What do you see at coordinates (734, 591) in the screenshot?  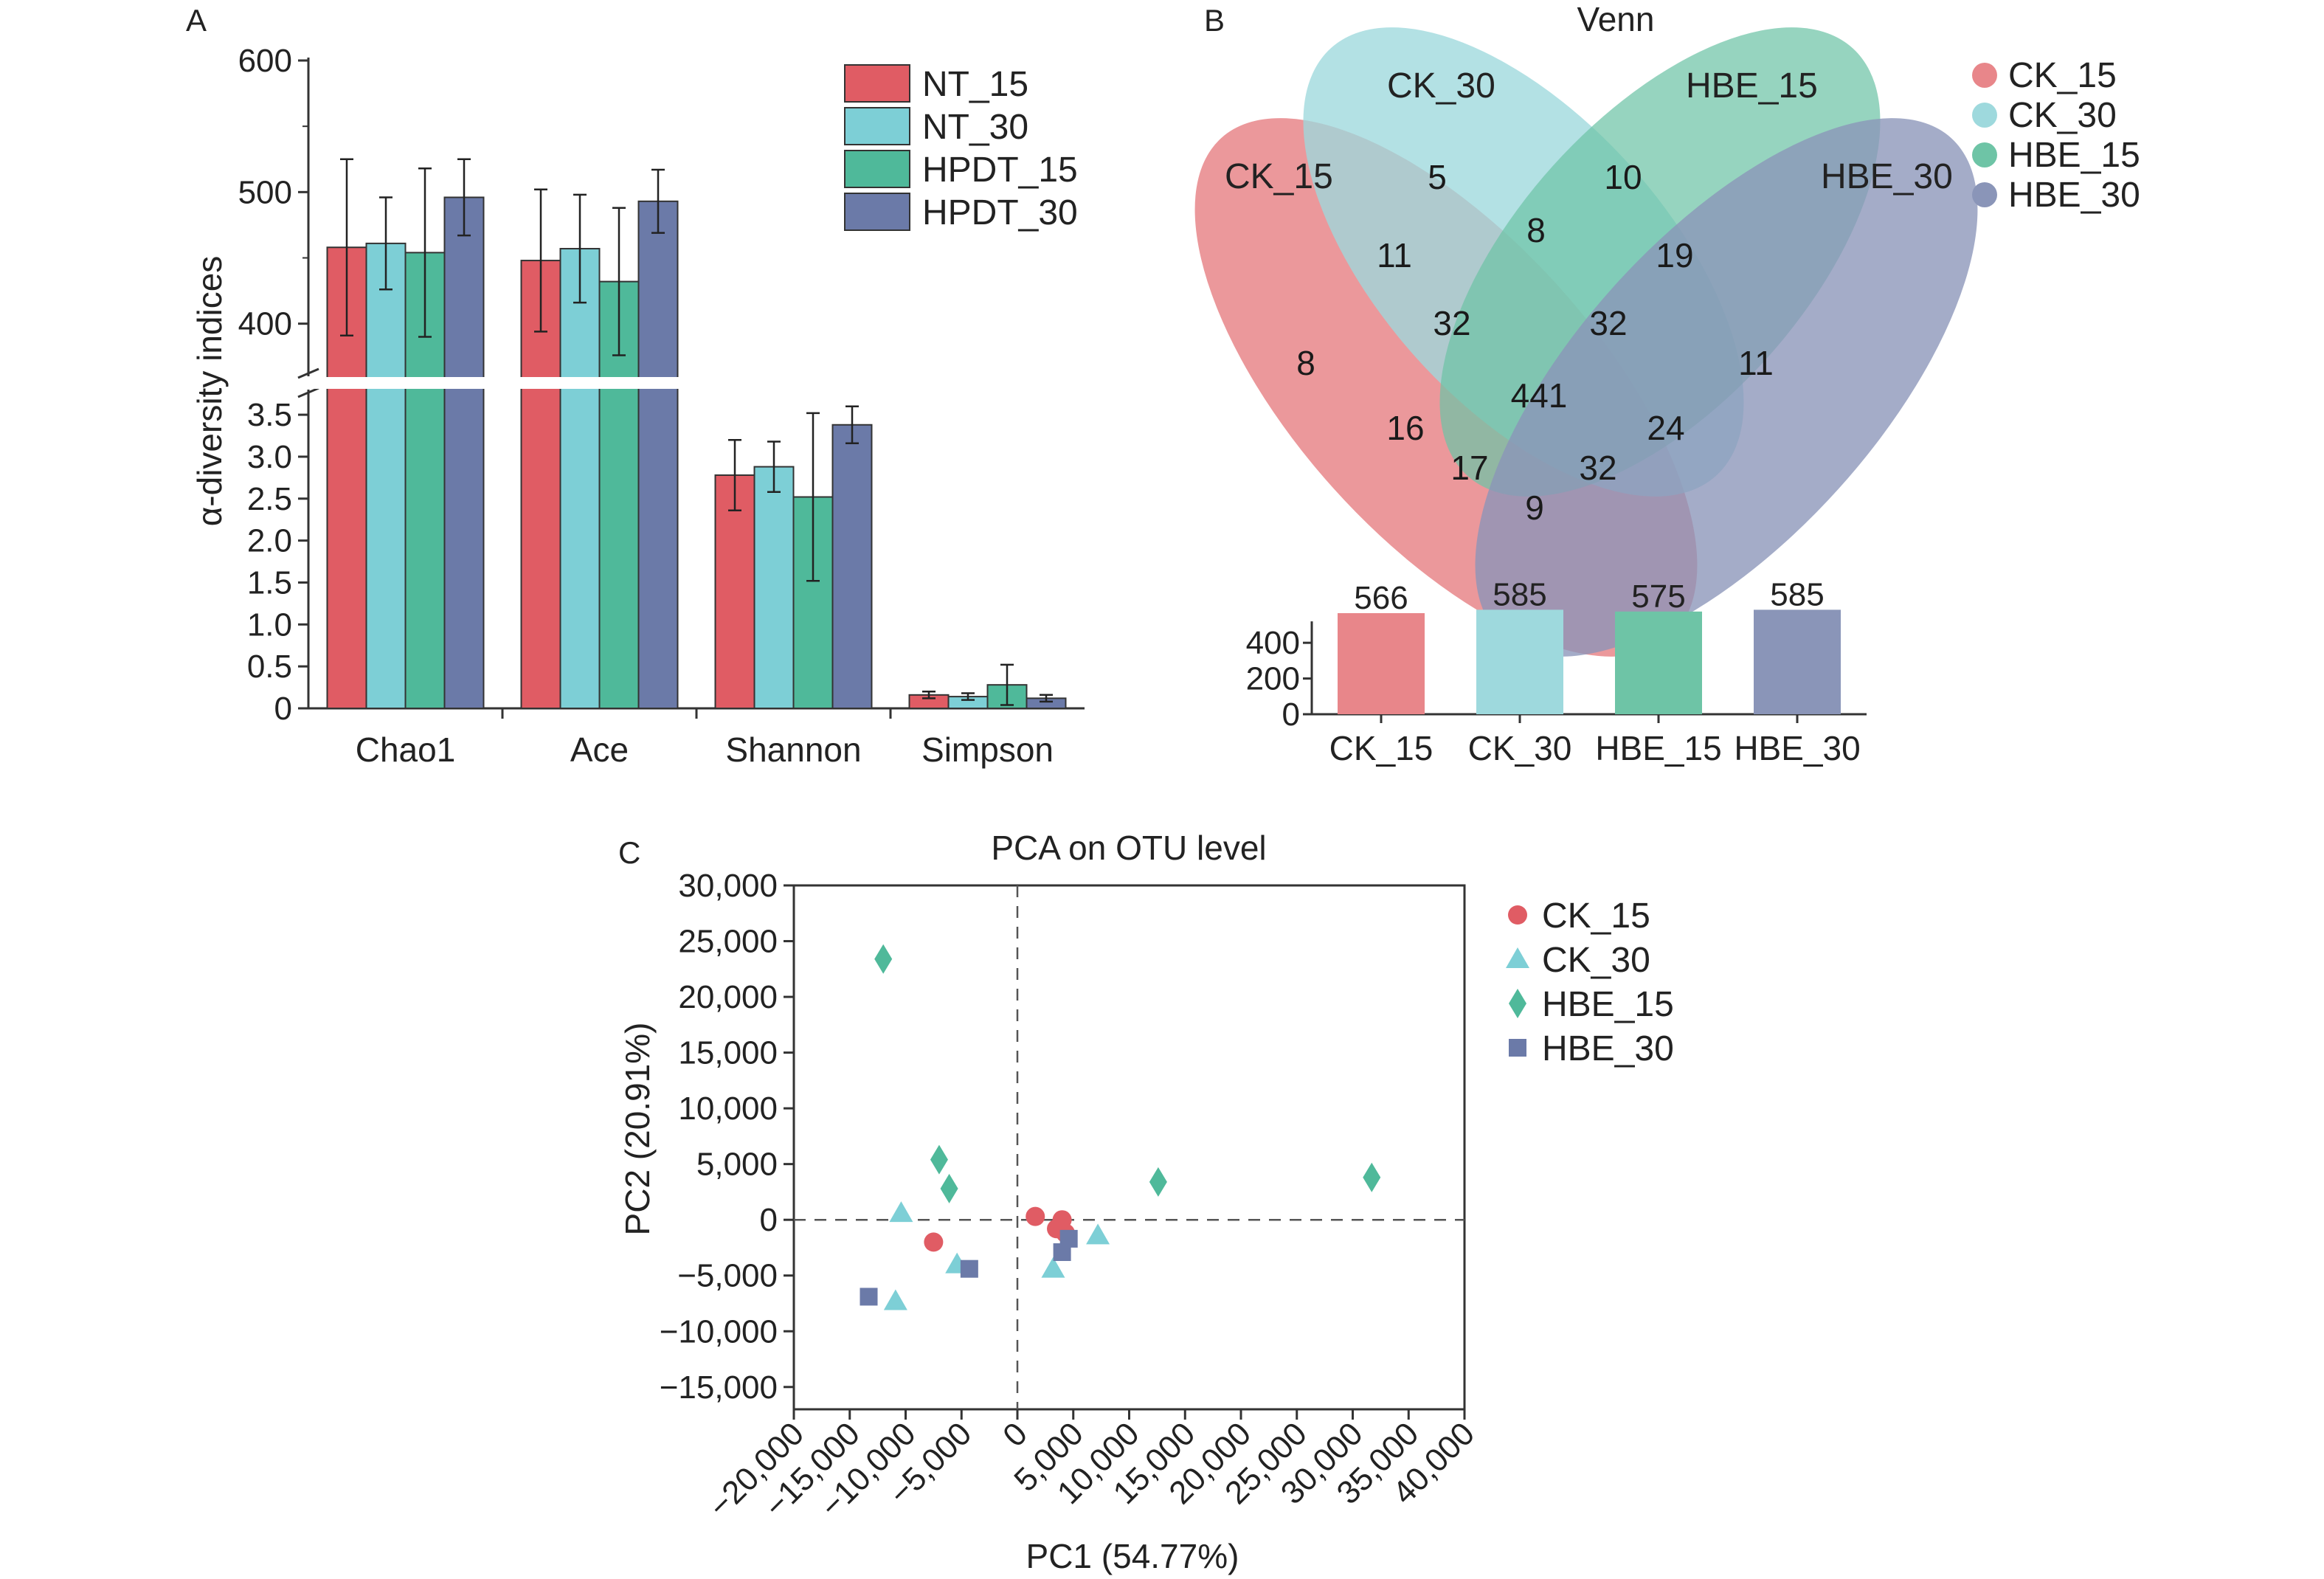 I see `bar-nt-15-shannon` at bounding box center [734, 591].